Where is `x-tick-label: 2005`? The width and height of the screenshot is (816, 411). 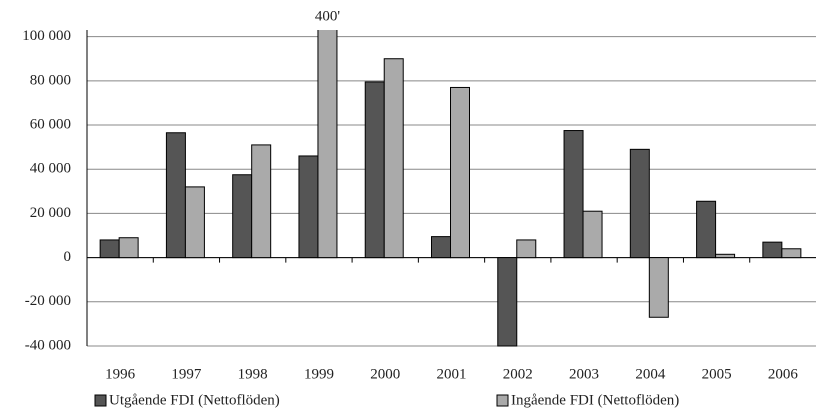 x-tick-label: 2005 is located at coordinates (717, 374).